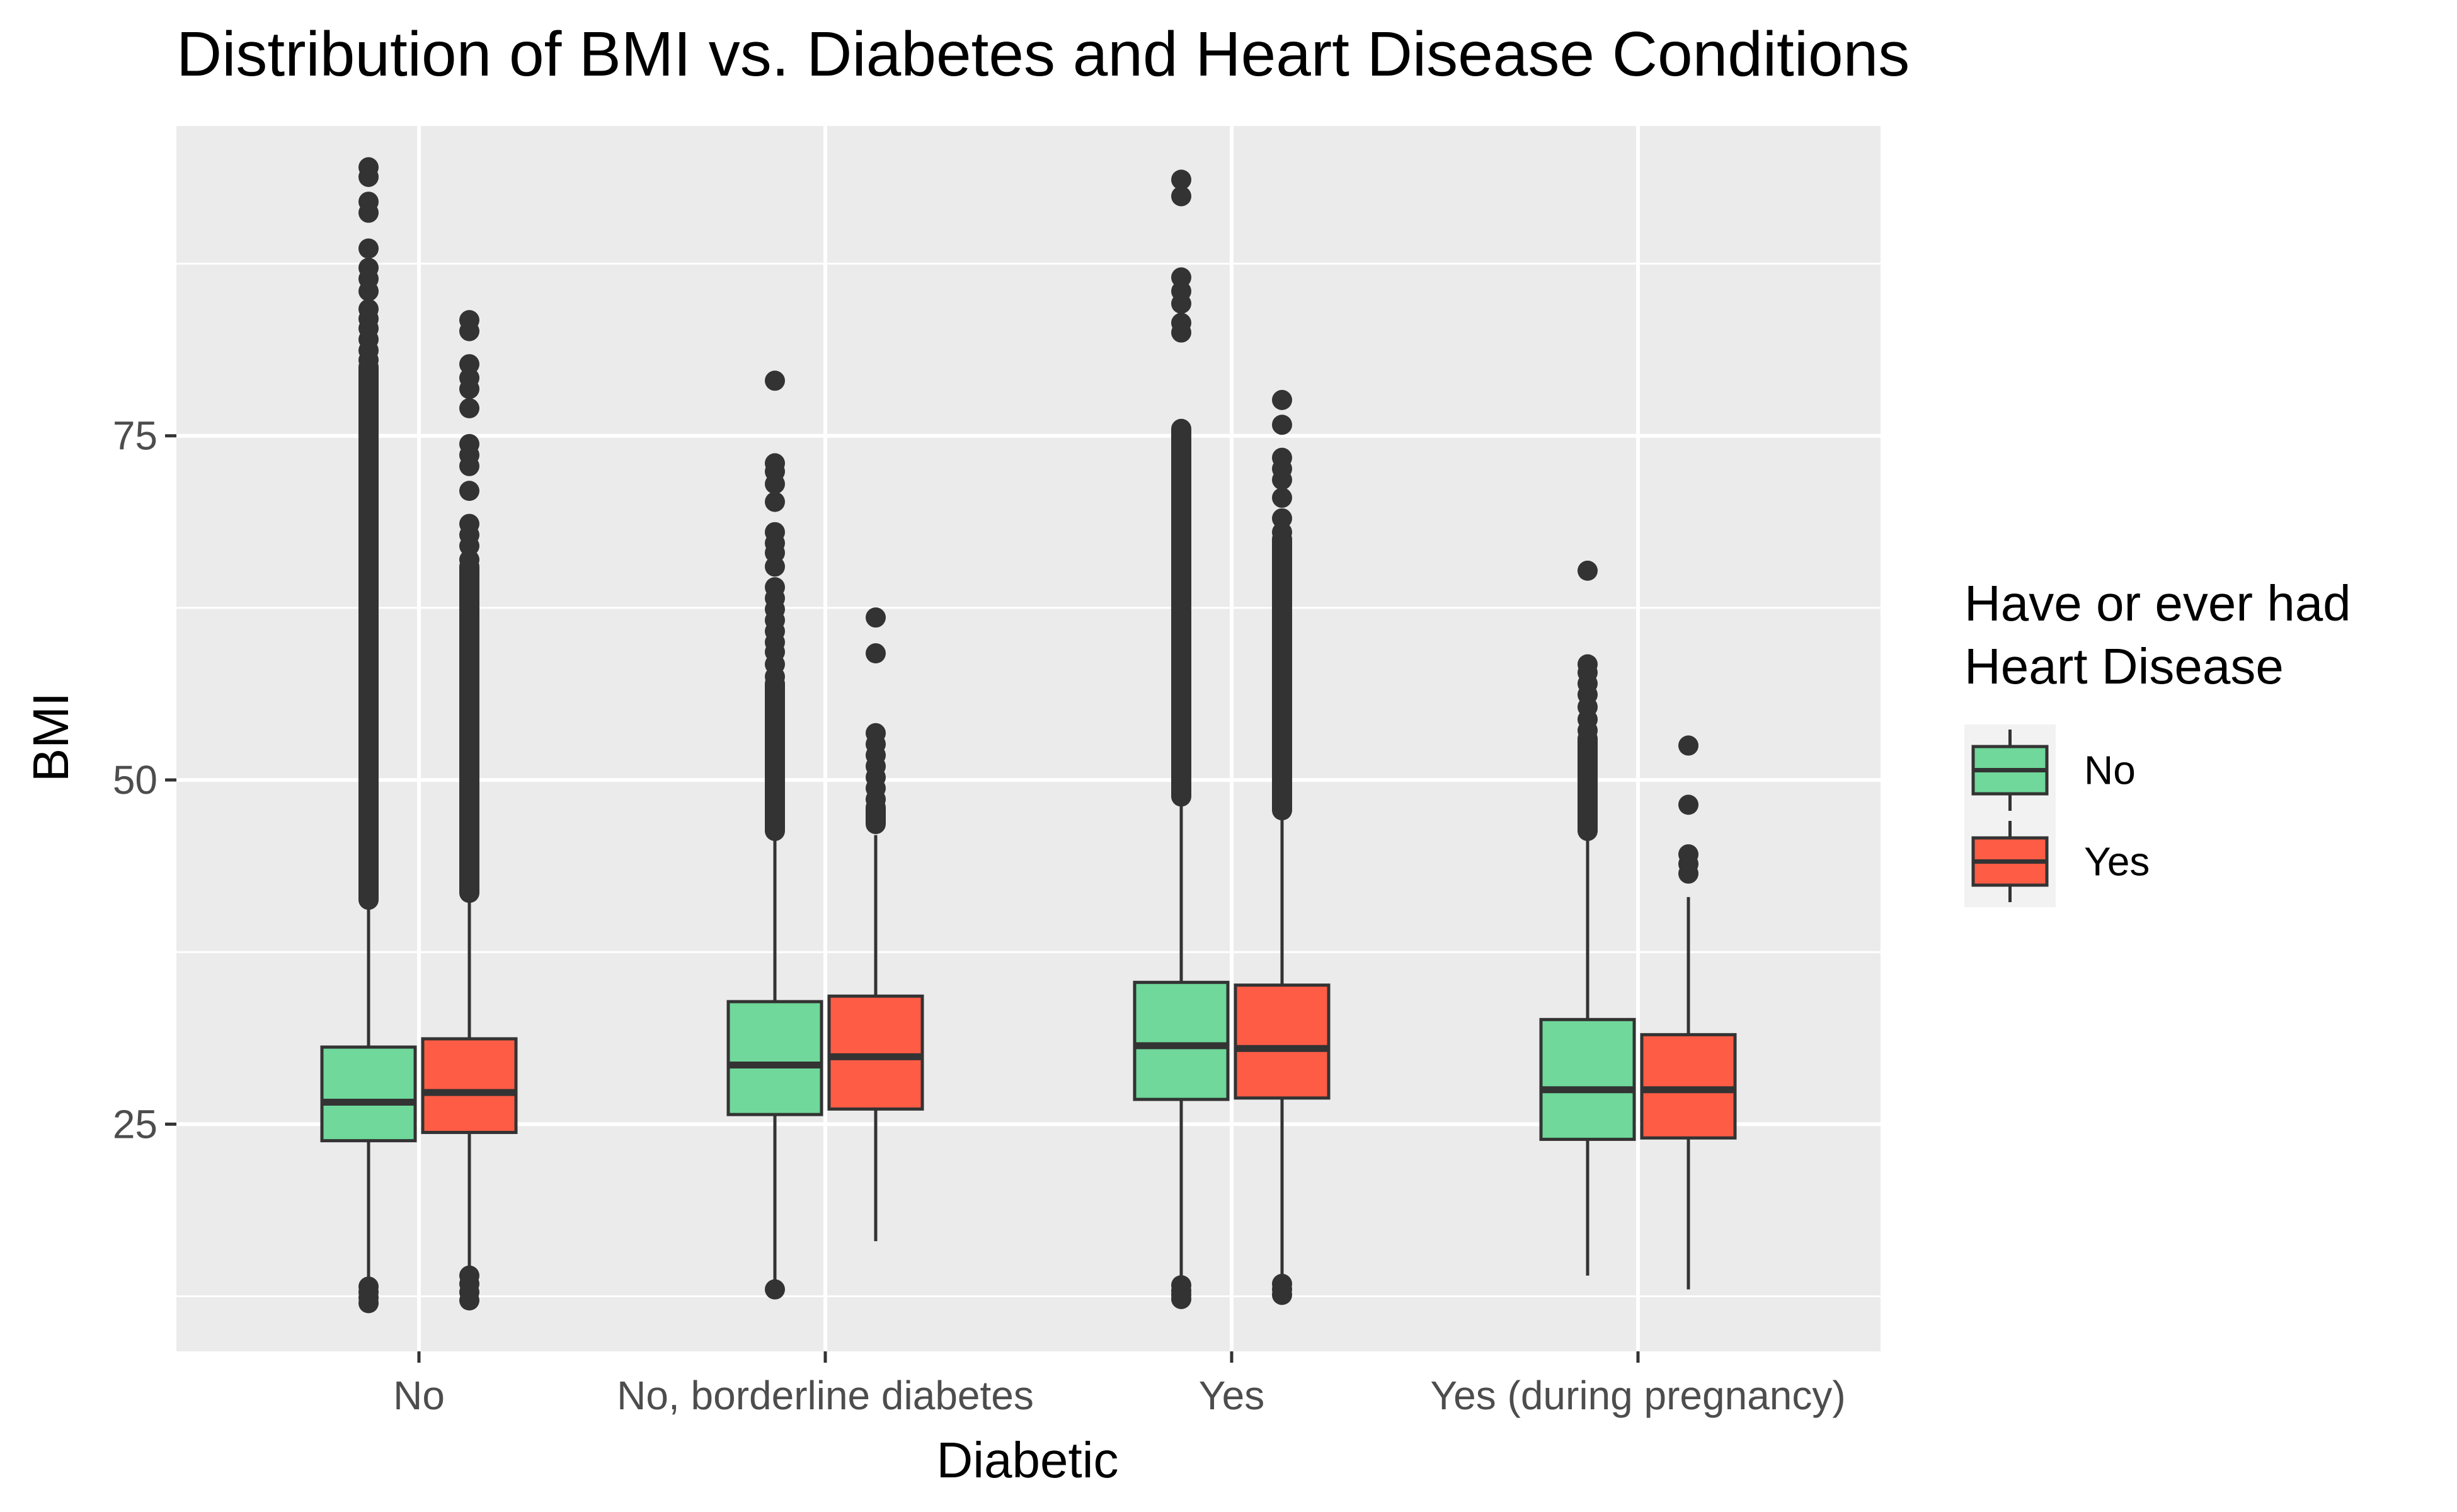  Describe the element at coordinates (1231, 1395) in the screenshot. I see `x-tick-label: Yes` at that location.